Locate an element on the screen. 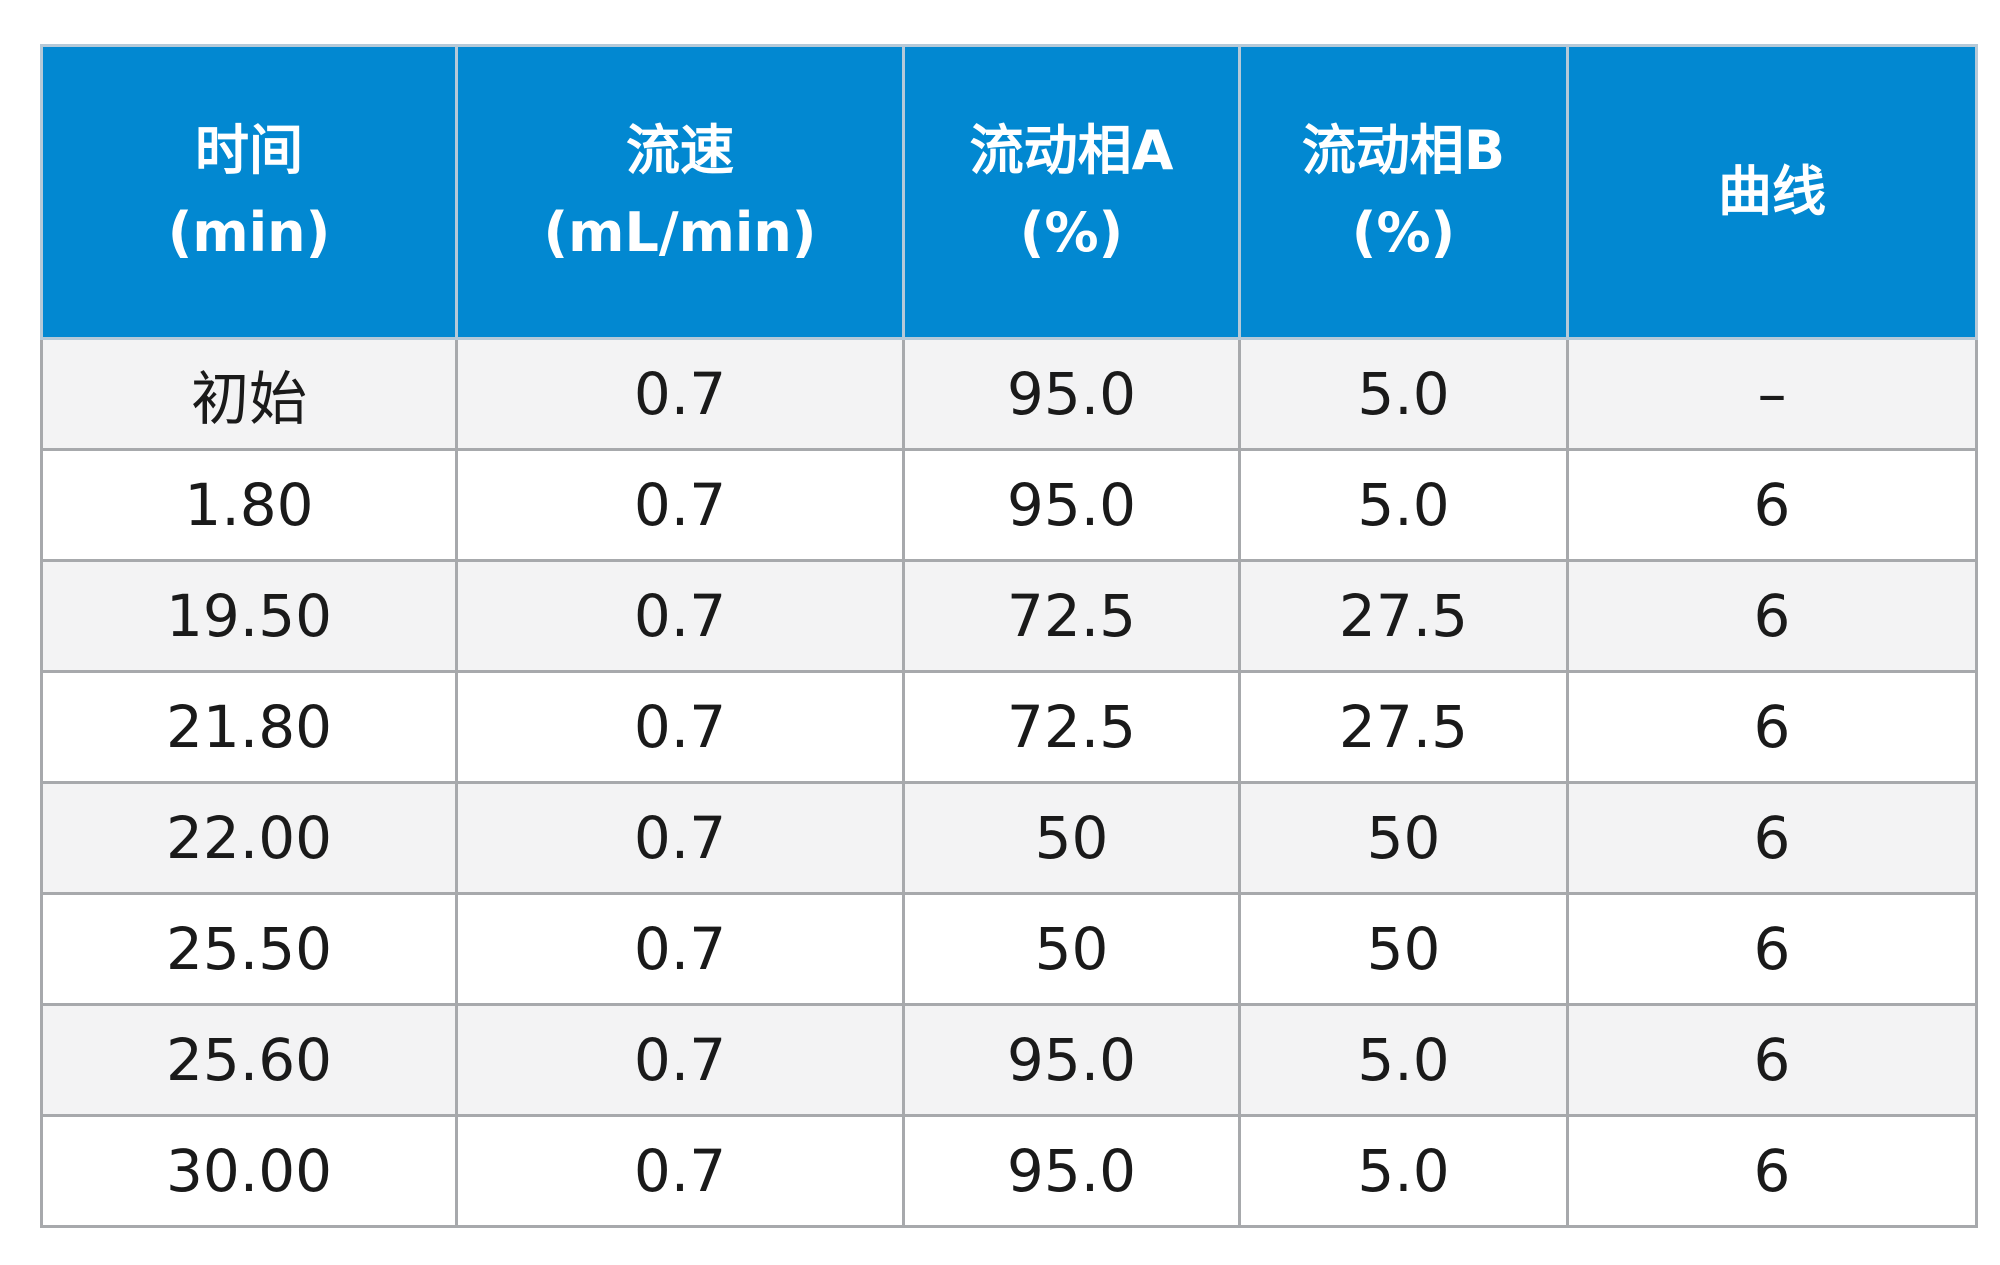  header-label: 曲线 is located at coordinates (1772, 191).